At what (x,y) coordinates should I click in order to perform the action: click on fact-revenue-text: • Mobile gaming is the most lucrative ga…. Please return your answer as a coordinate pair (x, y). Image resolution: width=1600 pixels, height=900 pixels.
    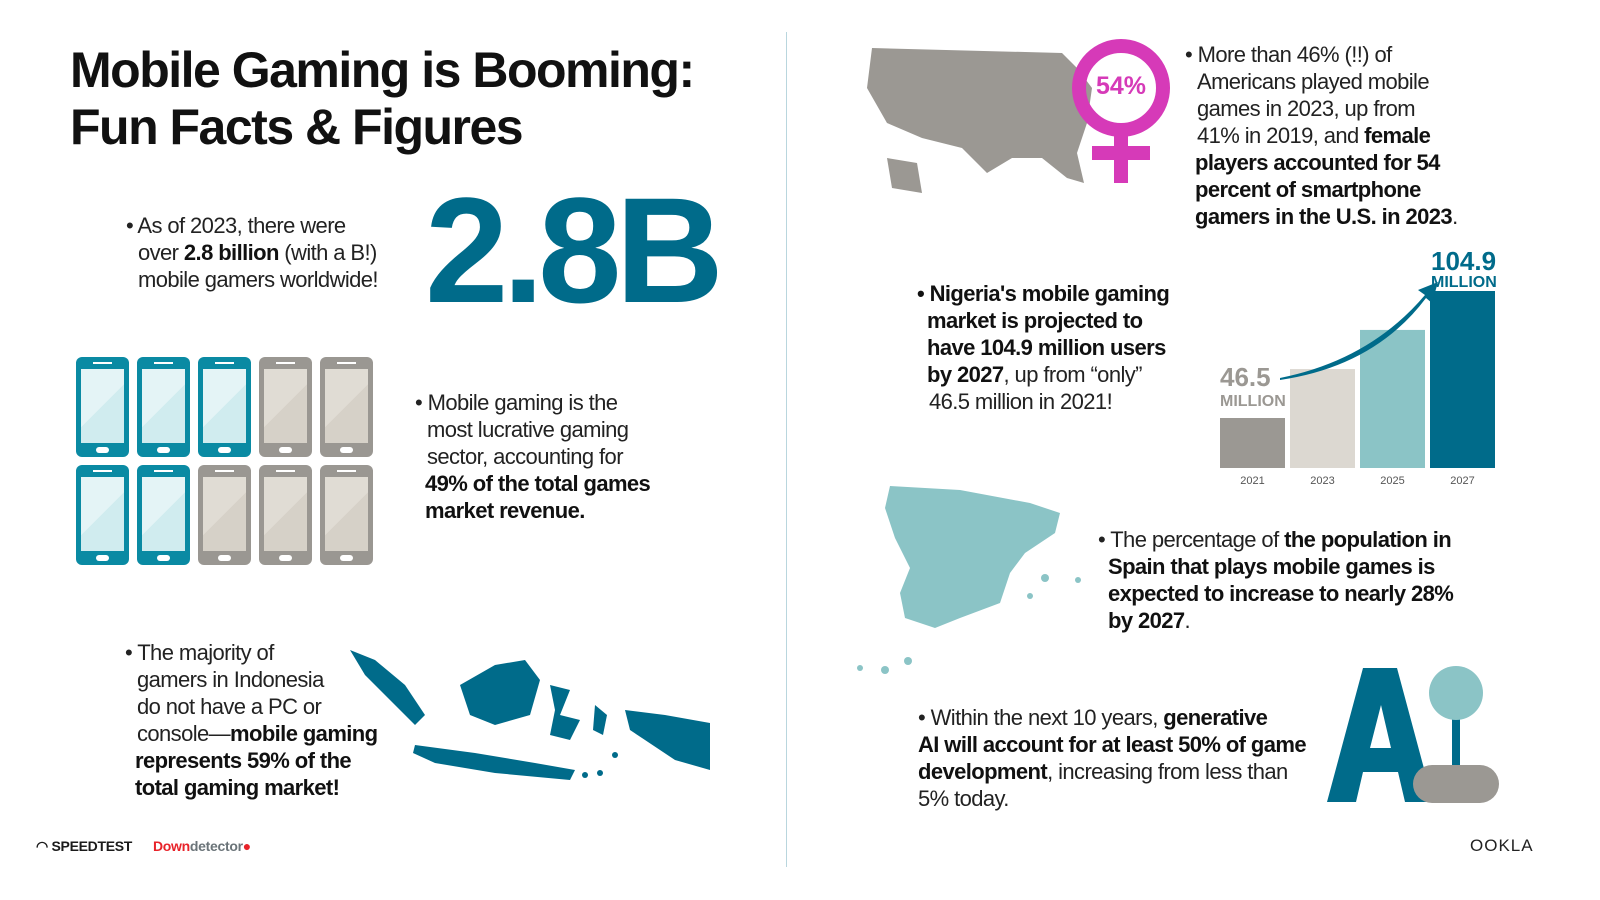
    Looking at the image, I should click on (533, 456).